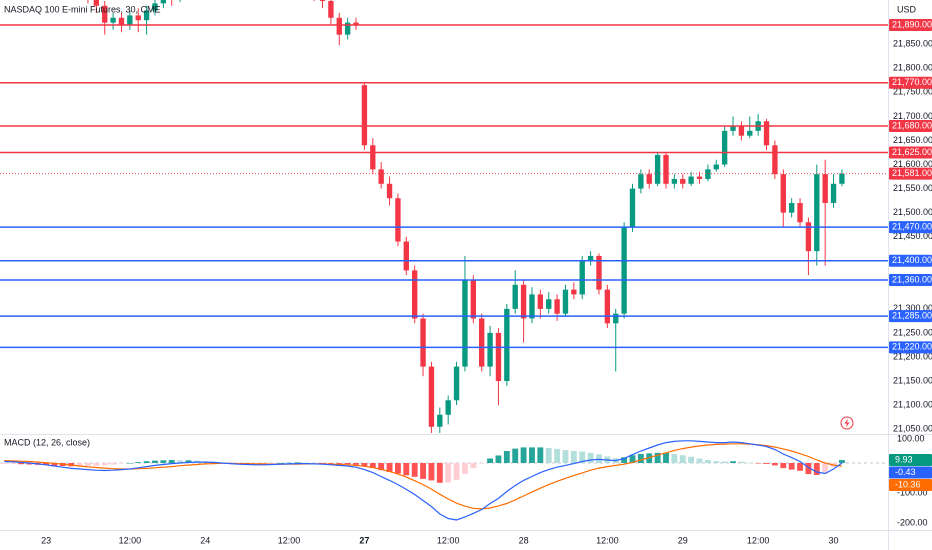  I want to click on macd-value-label: 9.93, so click(904, 459).